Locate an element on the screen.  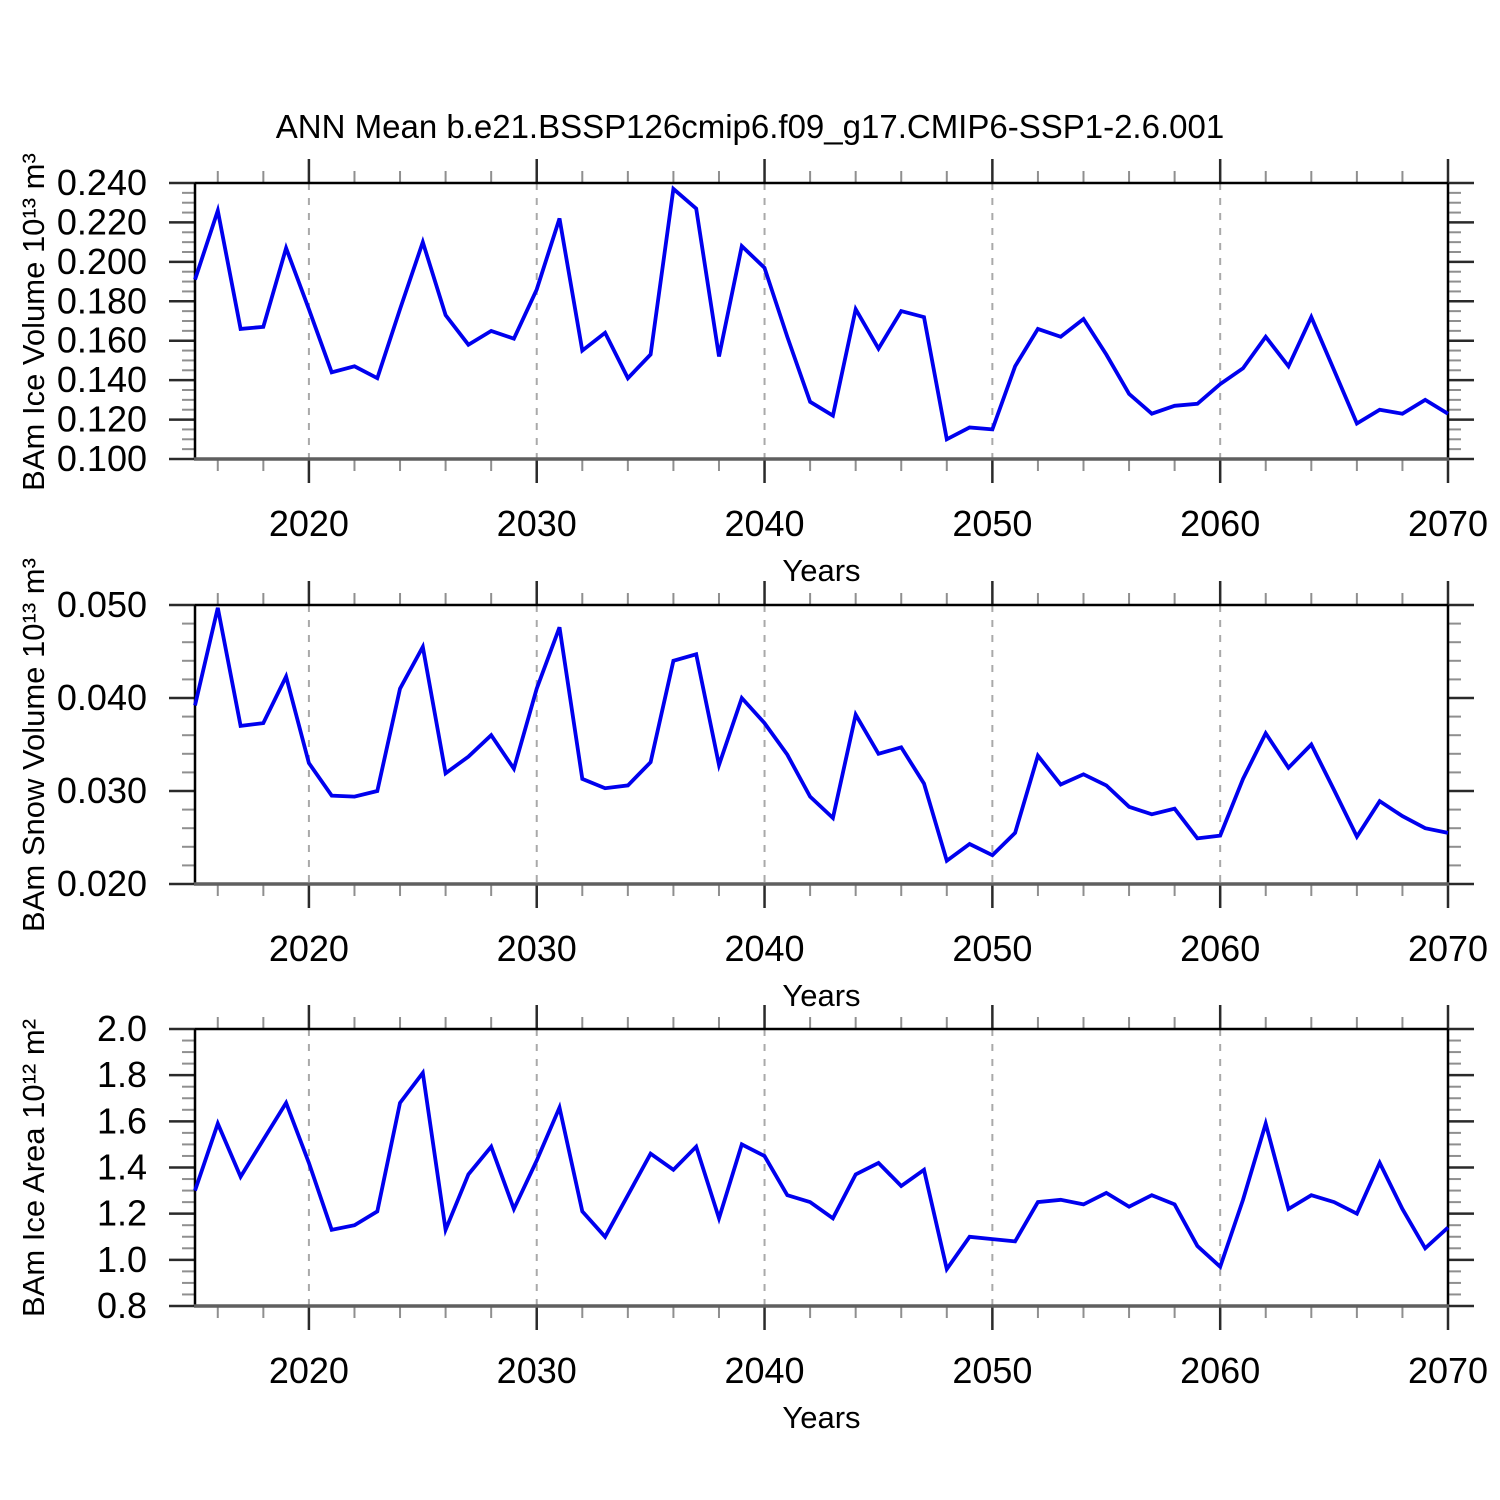
y-tick-label: 0.120 is located at coordinates (102, 419).